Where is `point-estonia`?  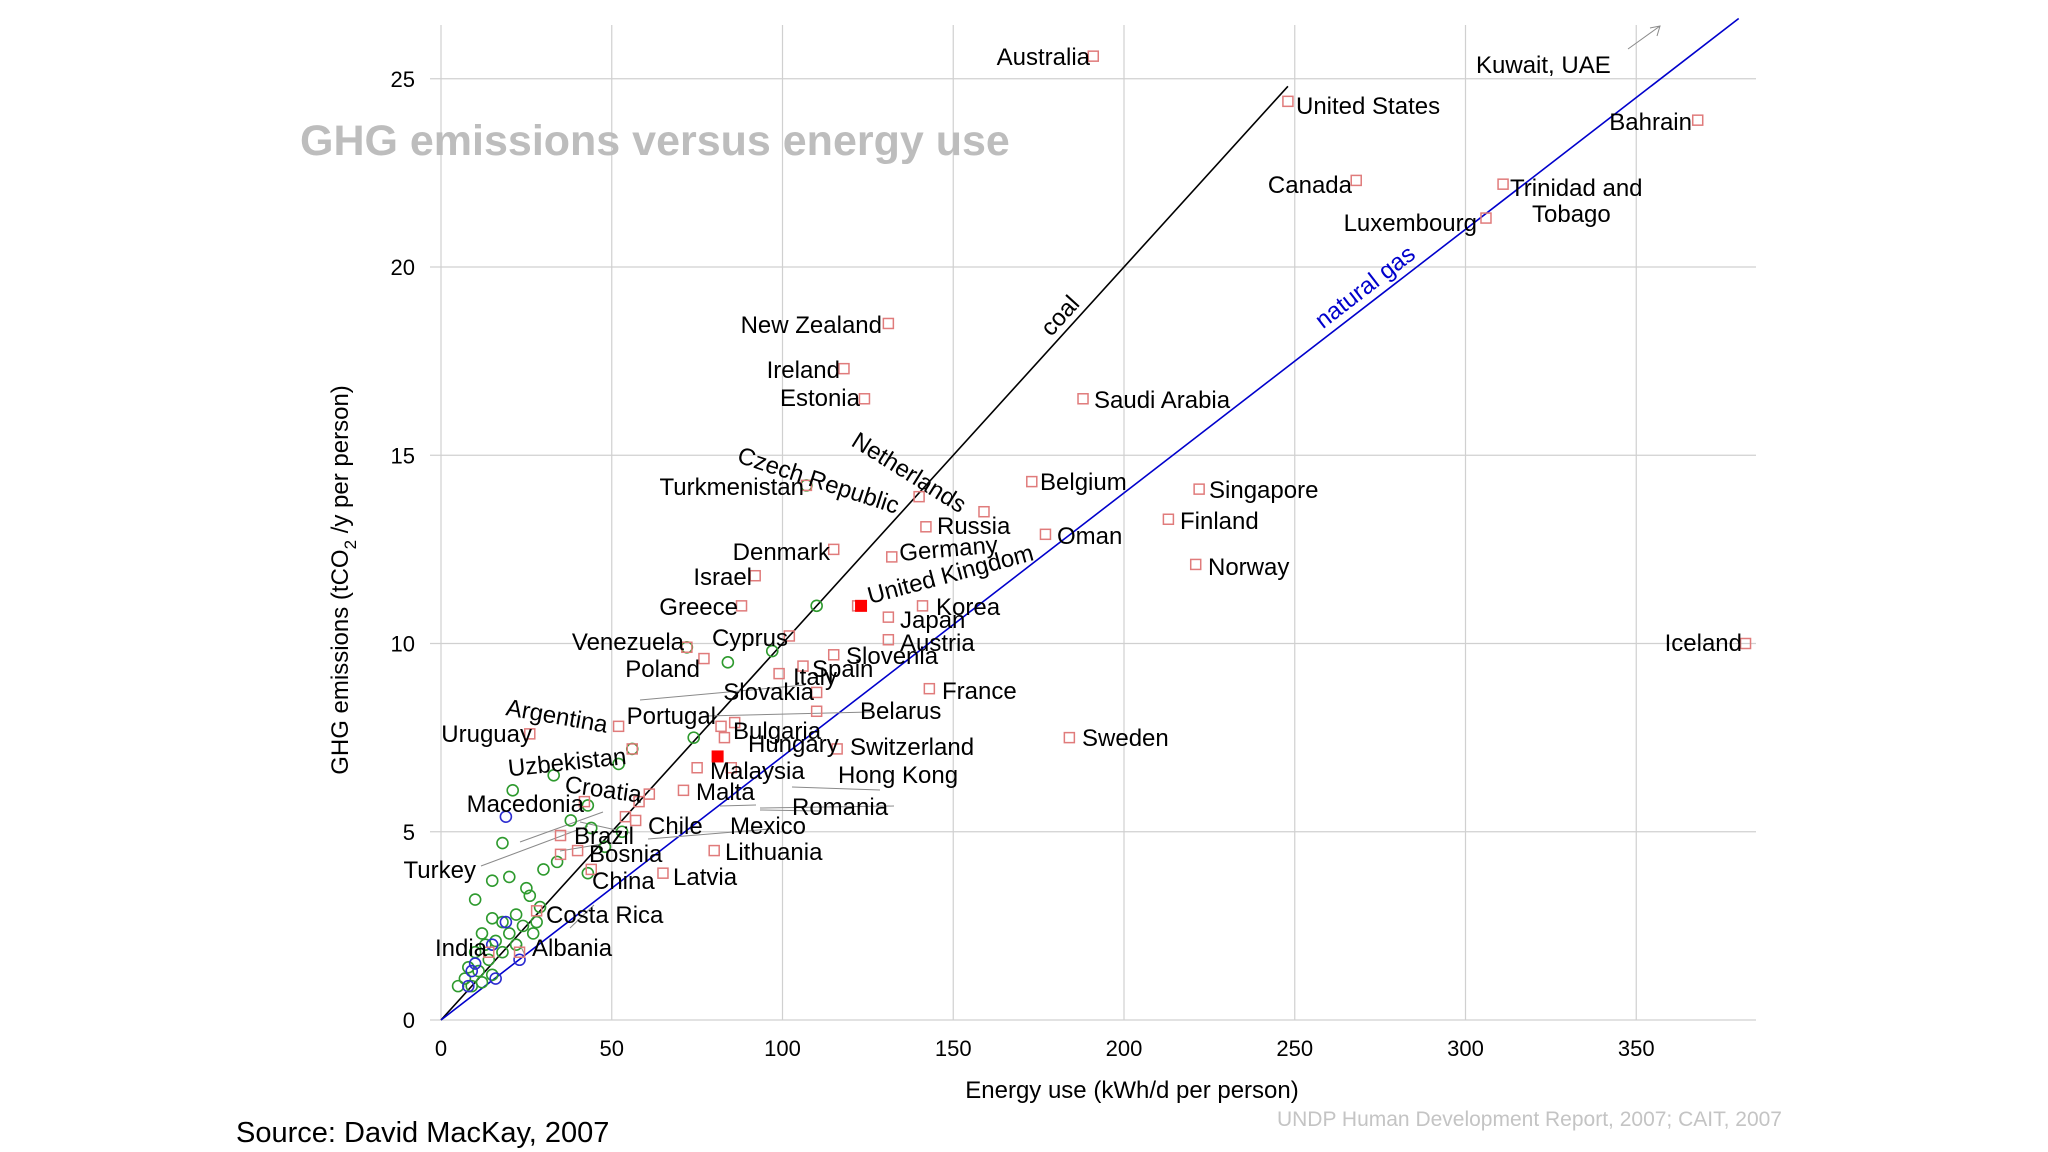
point-estonia is located at coordinates (864, 399).